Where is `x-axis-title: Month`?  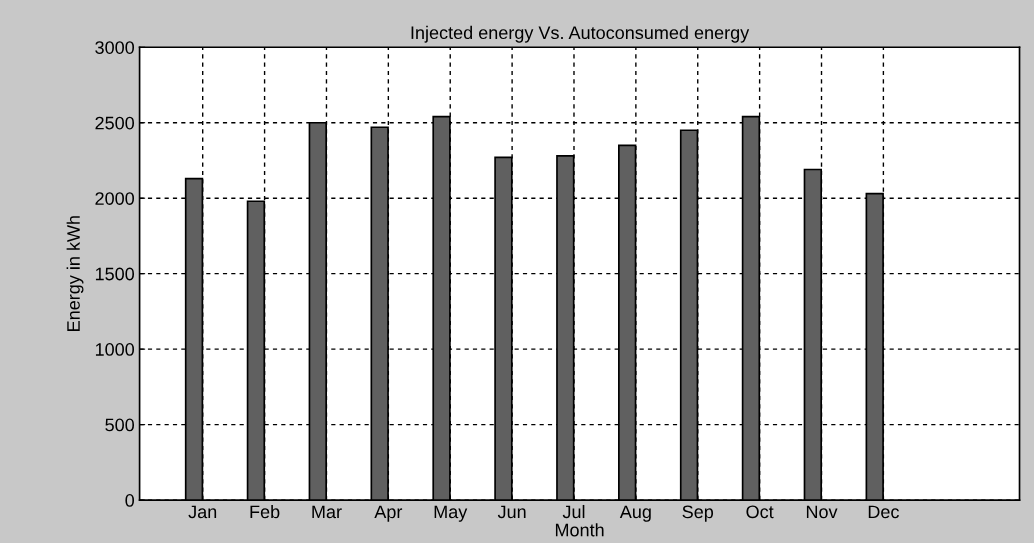
x-axis-title: Month is located at coordinates (579, 530).